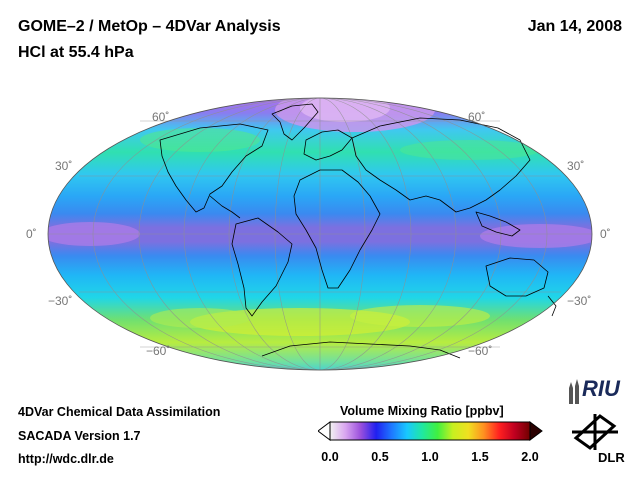  I want to click on footer-line-2: SACADA Version 1.7, so click(79, 436).